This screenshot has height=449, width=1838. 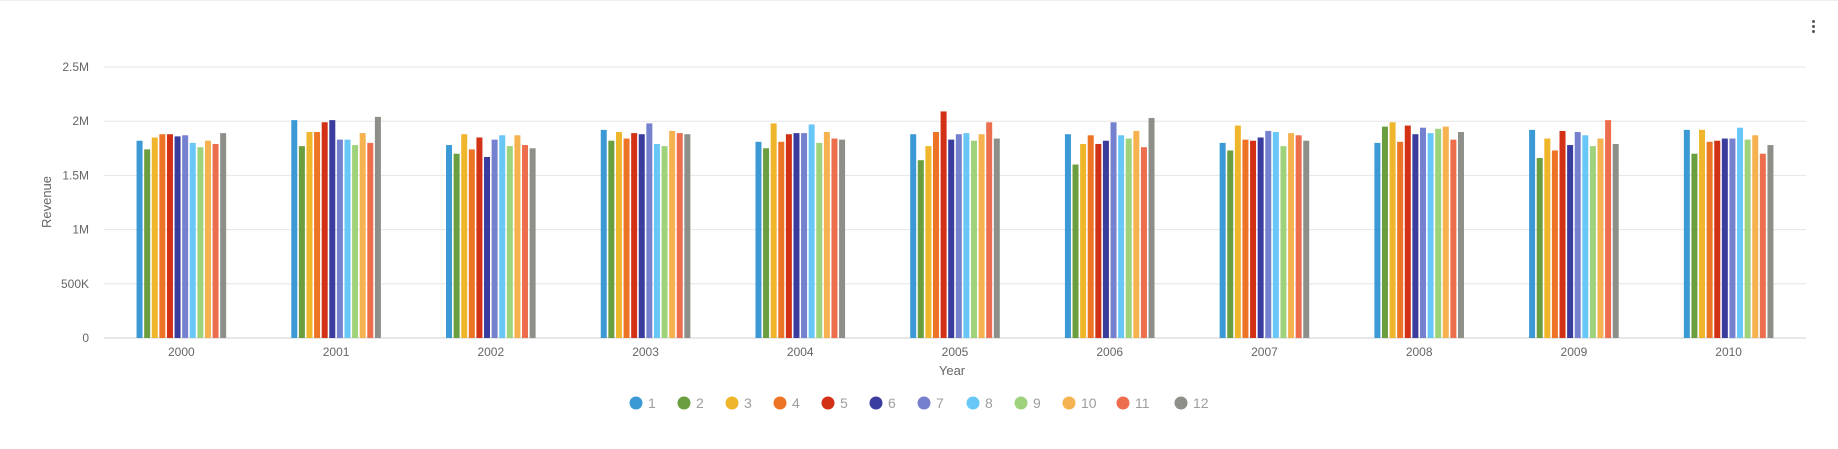 I want to click on legend-item-2: 2, so click(x=691, y=403).